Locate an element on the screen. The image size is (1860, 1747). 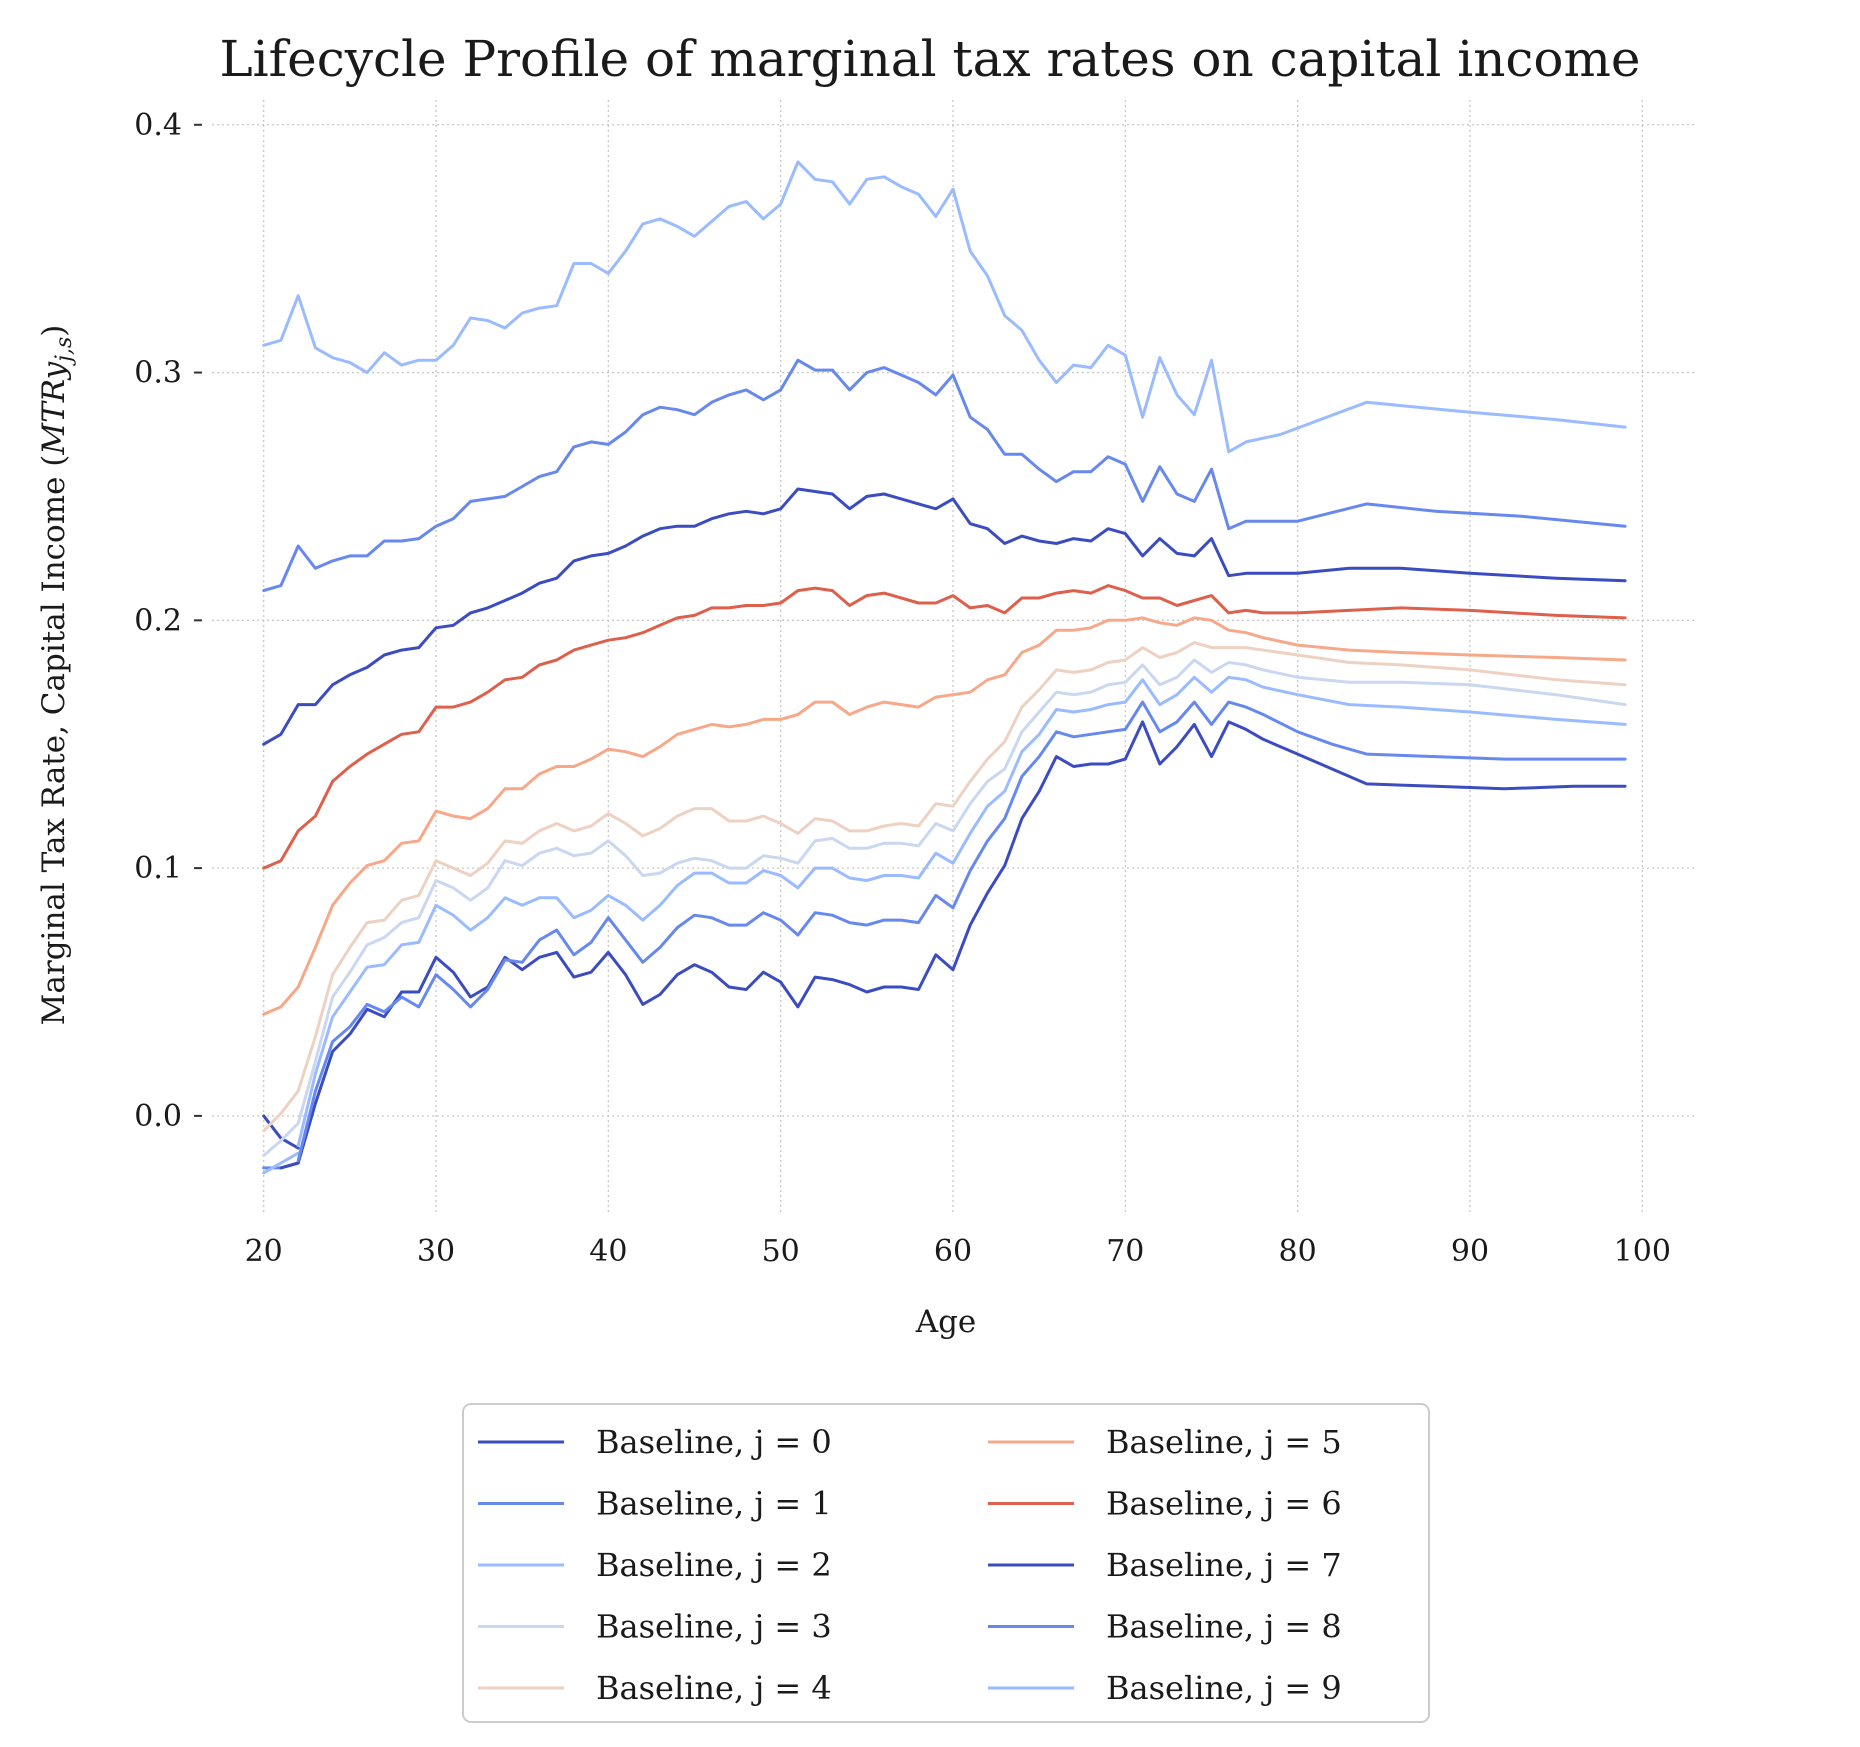
y-tick-label: 0.2 is located at coordinates (158, 620).